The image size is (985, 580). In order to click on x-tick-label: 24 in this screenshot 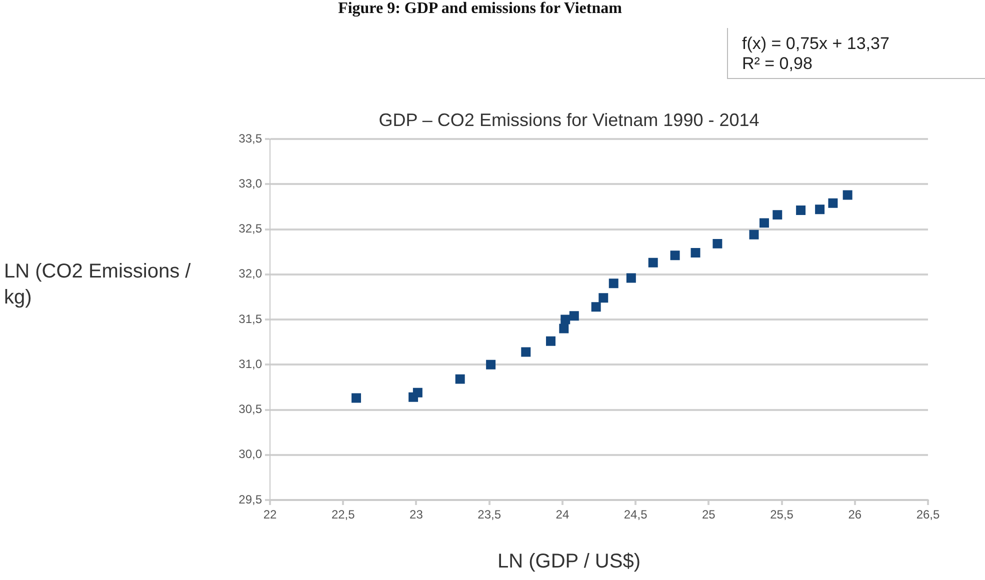, I will do `click(563, 515)`.